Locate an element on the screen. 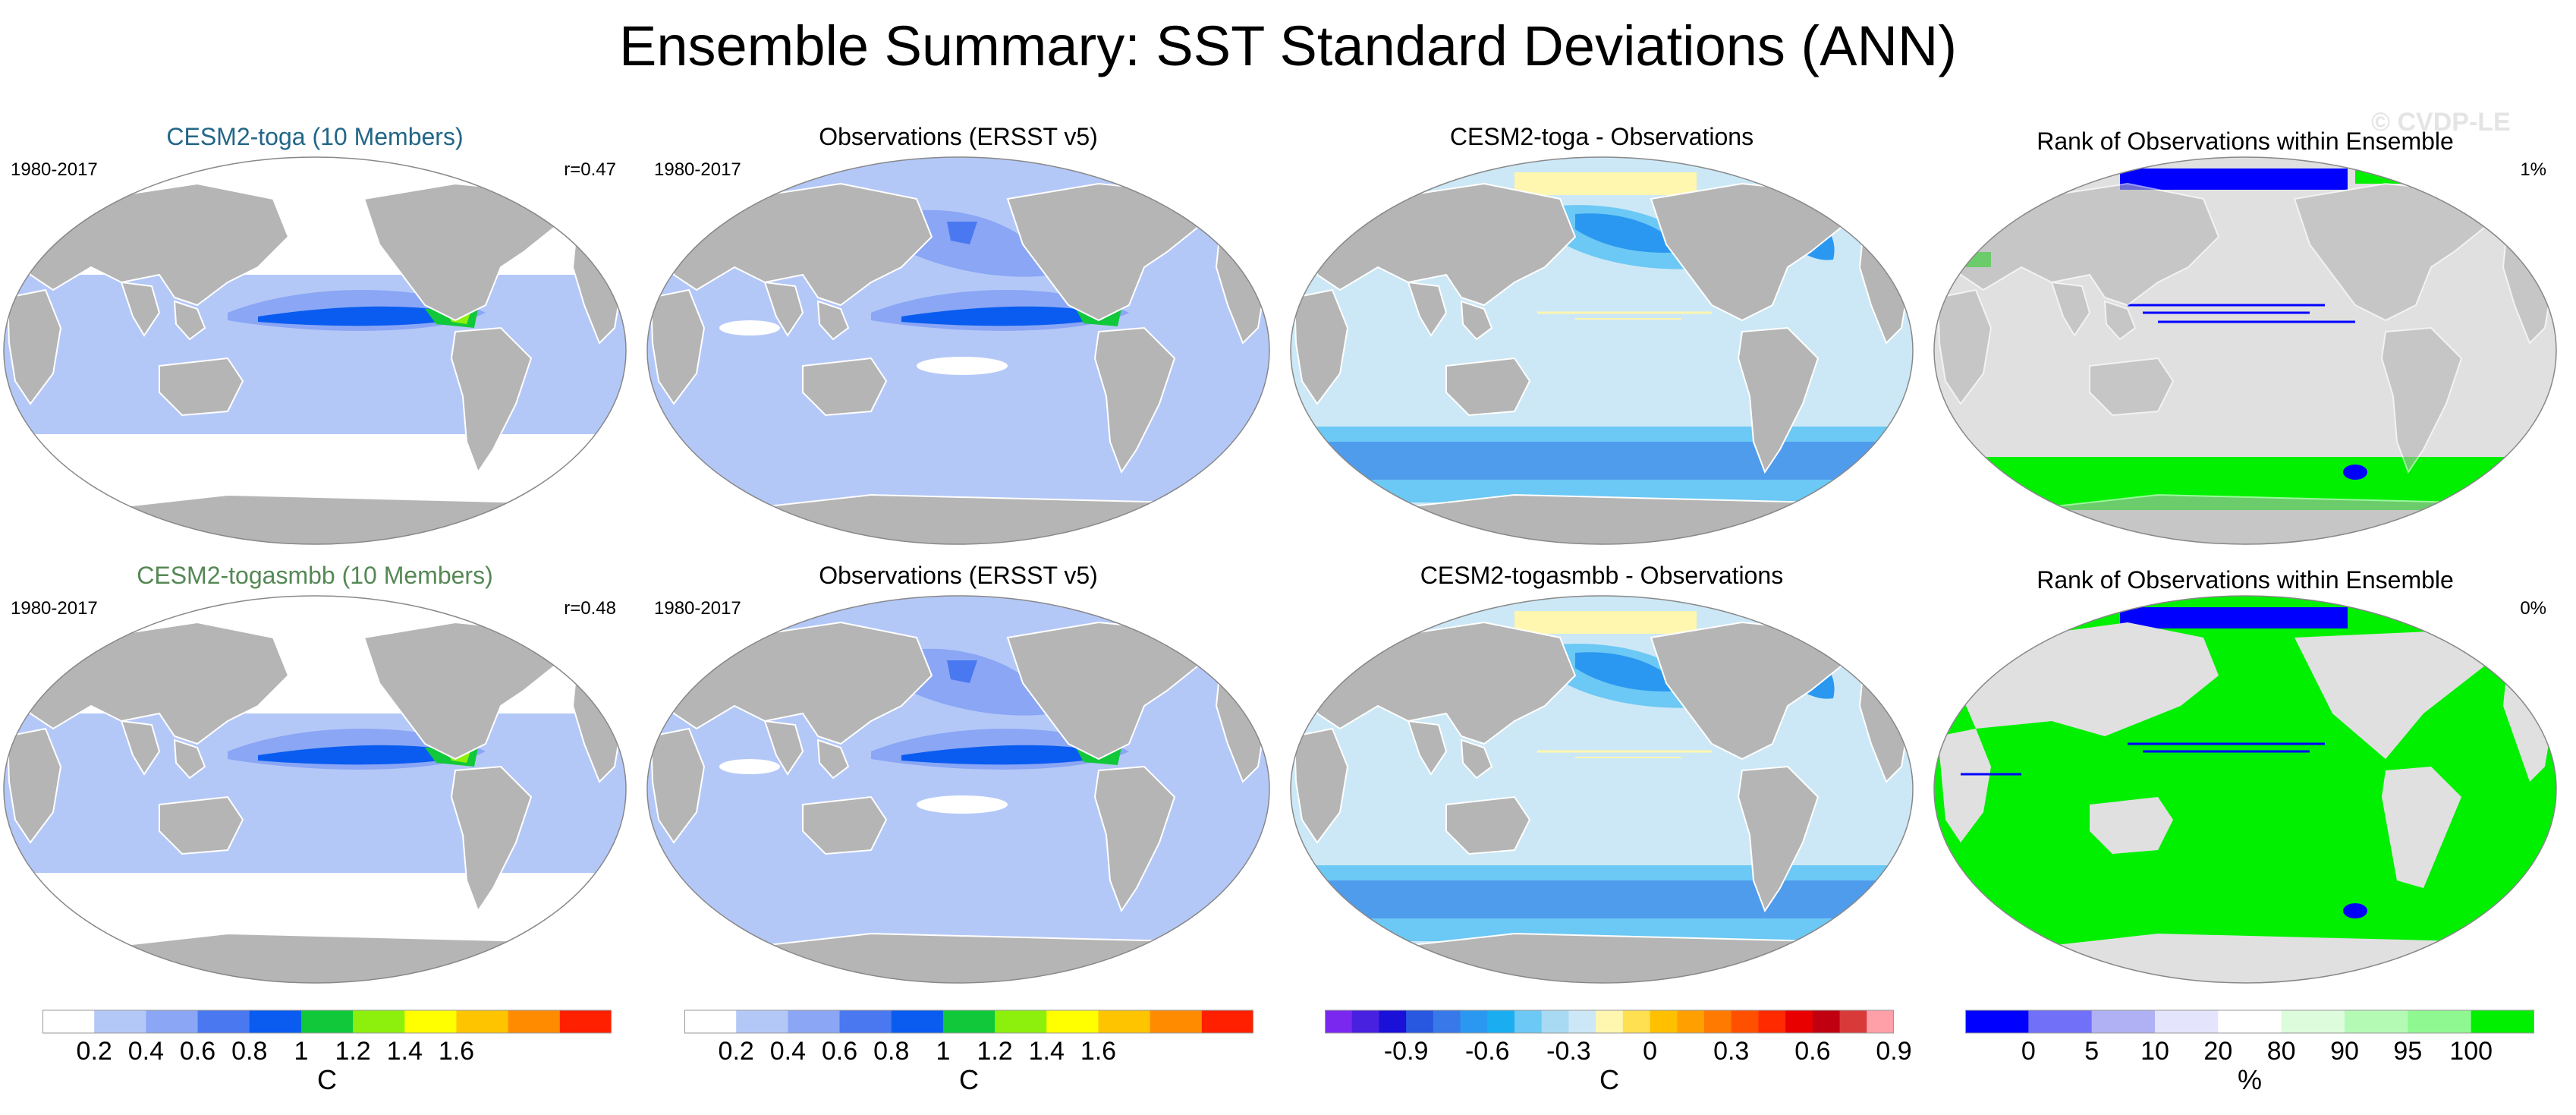  colorbar-diff: -0.9 -0.6 -0.3 0 0.3 0.6 0.9 C is located at coordinates (1618, 1060).